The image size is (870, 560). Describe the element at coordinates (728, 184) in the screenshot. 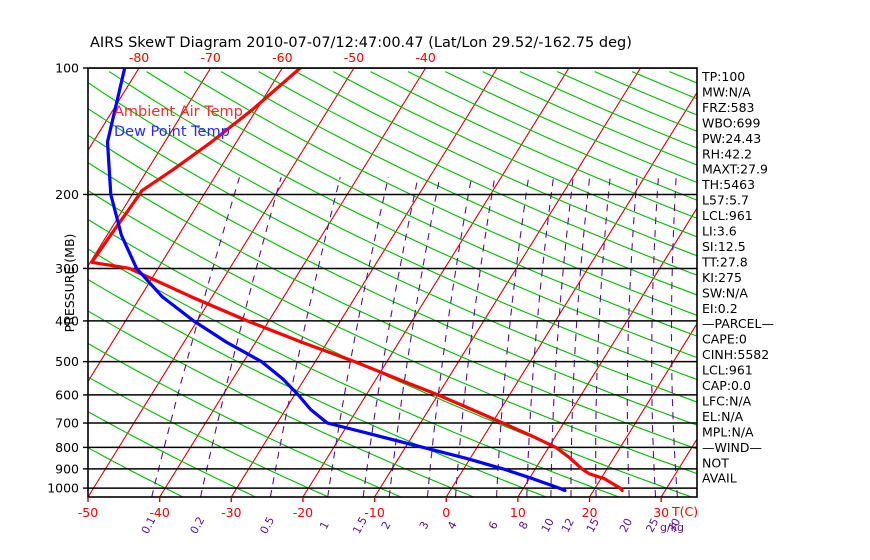

I see `stat-line: TH:5463` at that location.